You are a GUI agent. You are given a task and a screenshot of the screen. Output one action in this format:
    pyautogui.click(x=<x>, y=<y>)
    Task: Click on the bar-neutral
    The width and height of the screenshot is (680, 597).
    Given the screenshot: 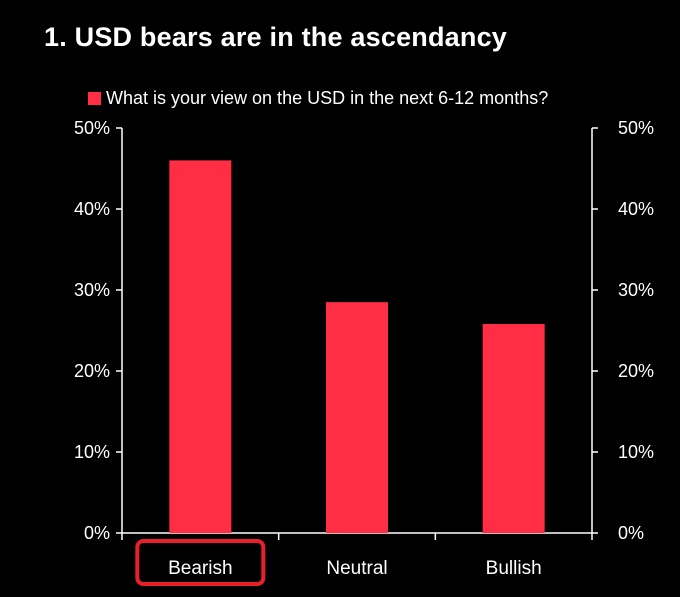 What is the action you would take?
    pyautogui.click(x=357, y=417)
    